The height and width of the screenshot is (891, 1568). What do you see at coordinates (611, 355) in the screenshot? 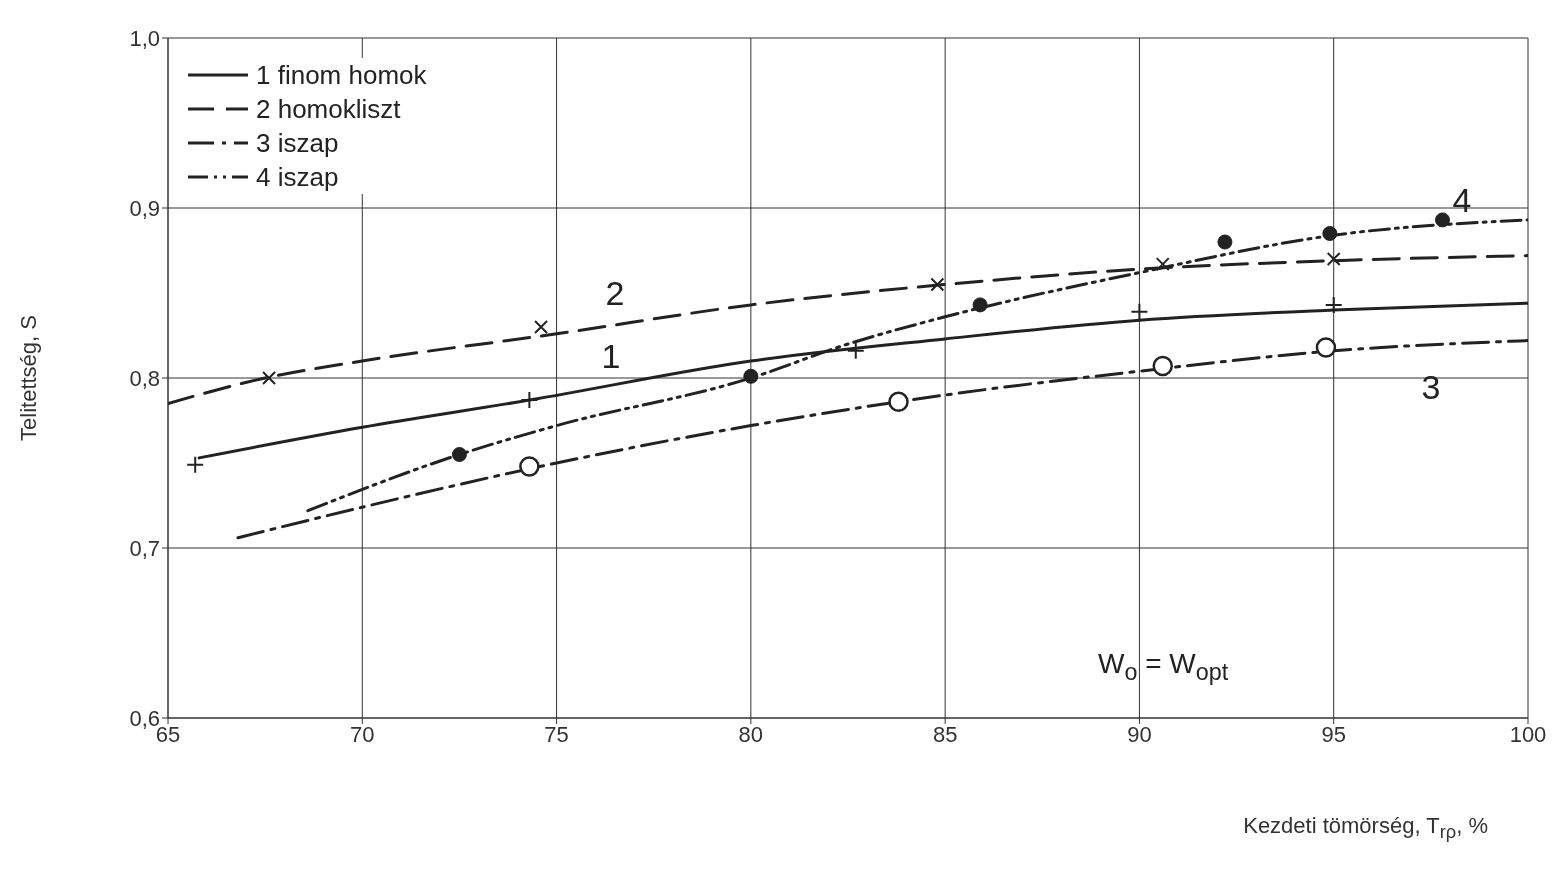
I see `annotation: 1` at bounding box center [611, 355].